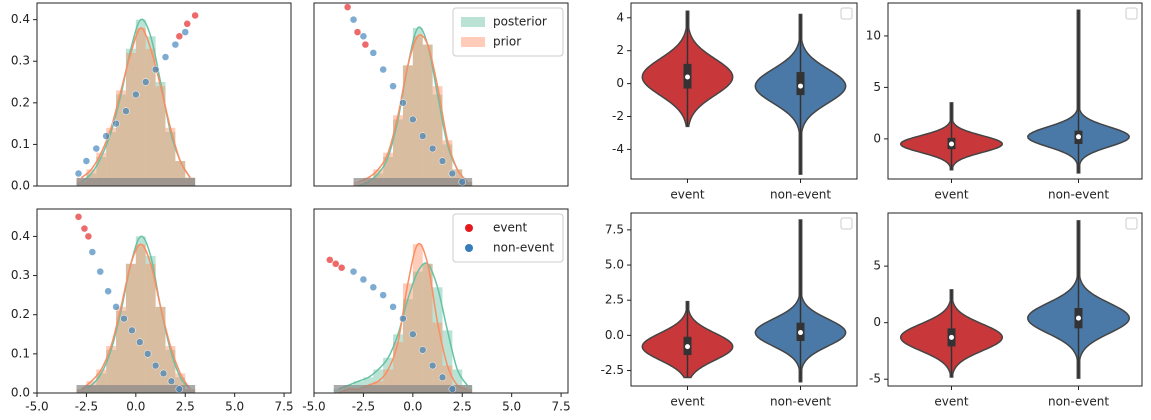  I want to click on kde-line, so click(413, 106).